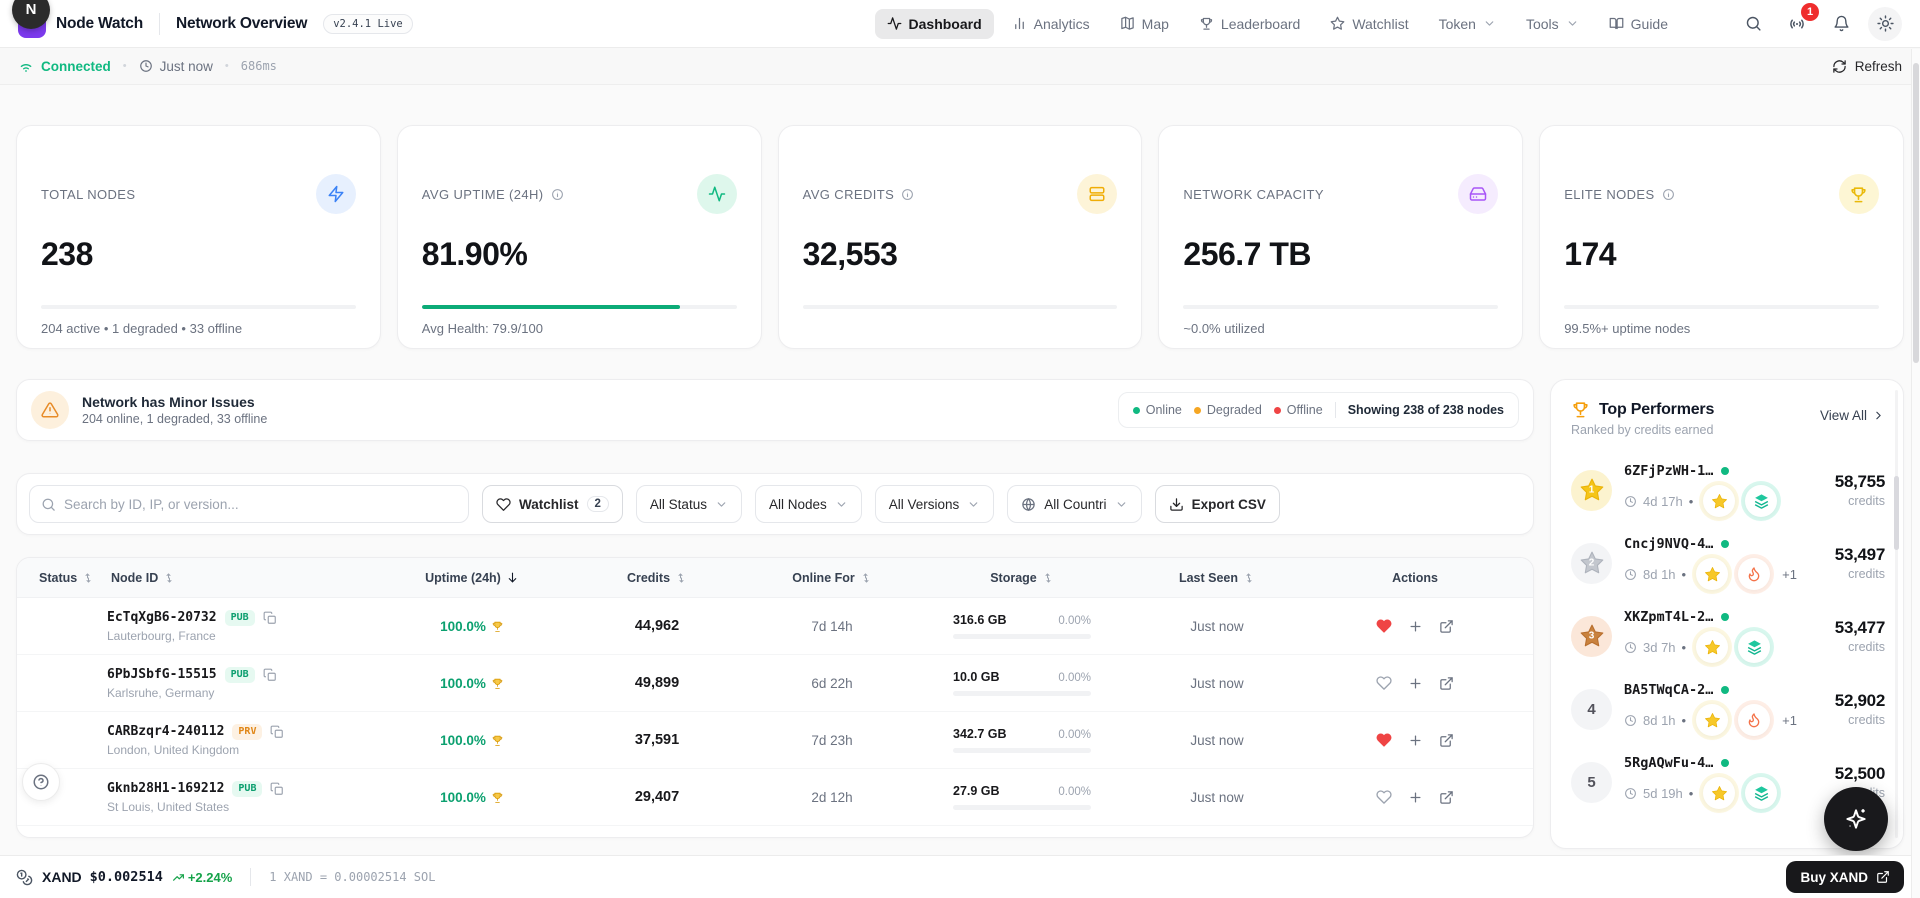  I want to click on panel-scrollbar-track, so click(1896, 614).